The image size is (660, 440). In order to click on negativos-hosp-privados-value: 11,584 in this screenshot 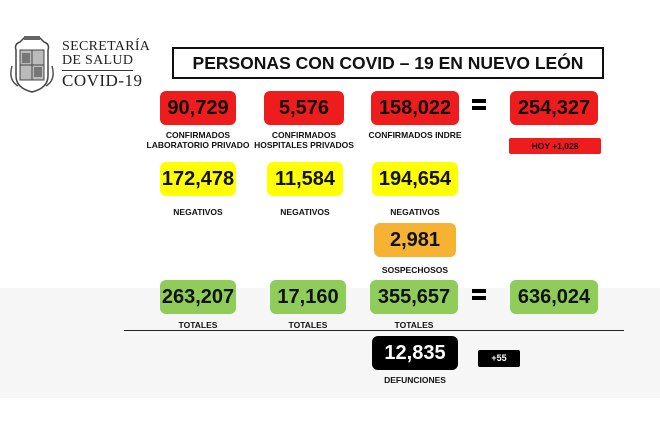, I will do `click(305, 179)`.